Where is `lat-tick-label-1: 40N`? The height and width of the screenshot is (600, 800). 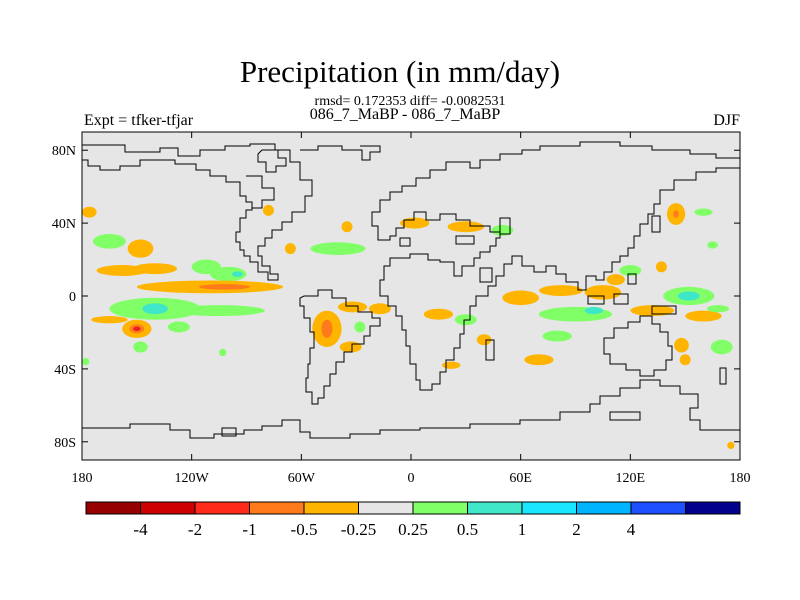
lat-tick-label-1: 40N is located at coordinates (64, 224).